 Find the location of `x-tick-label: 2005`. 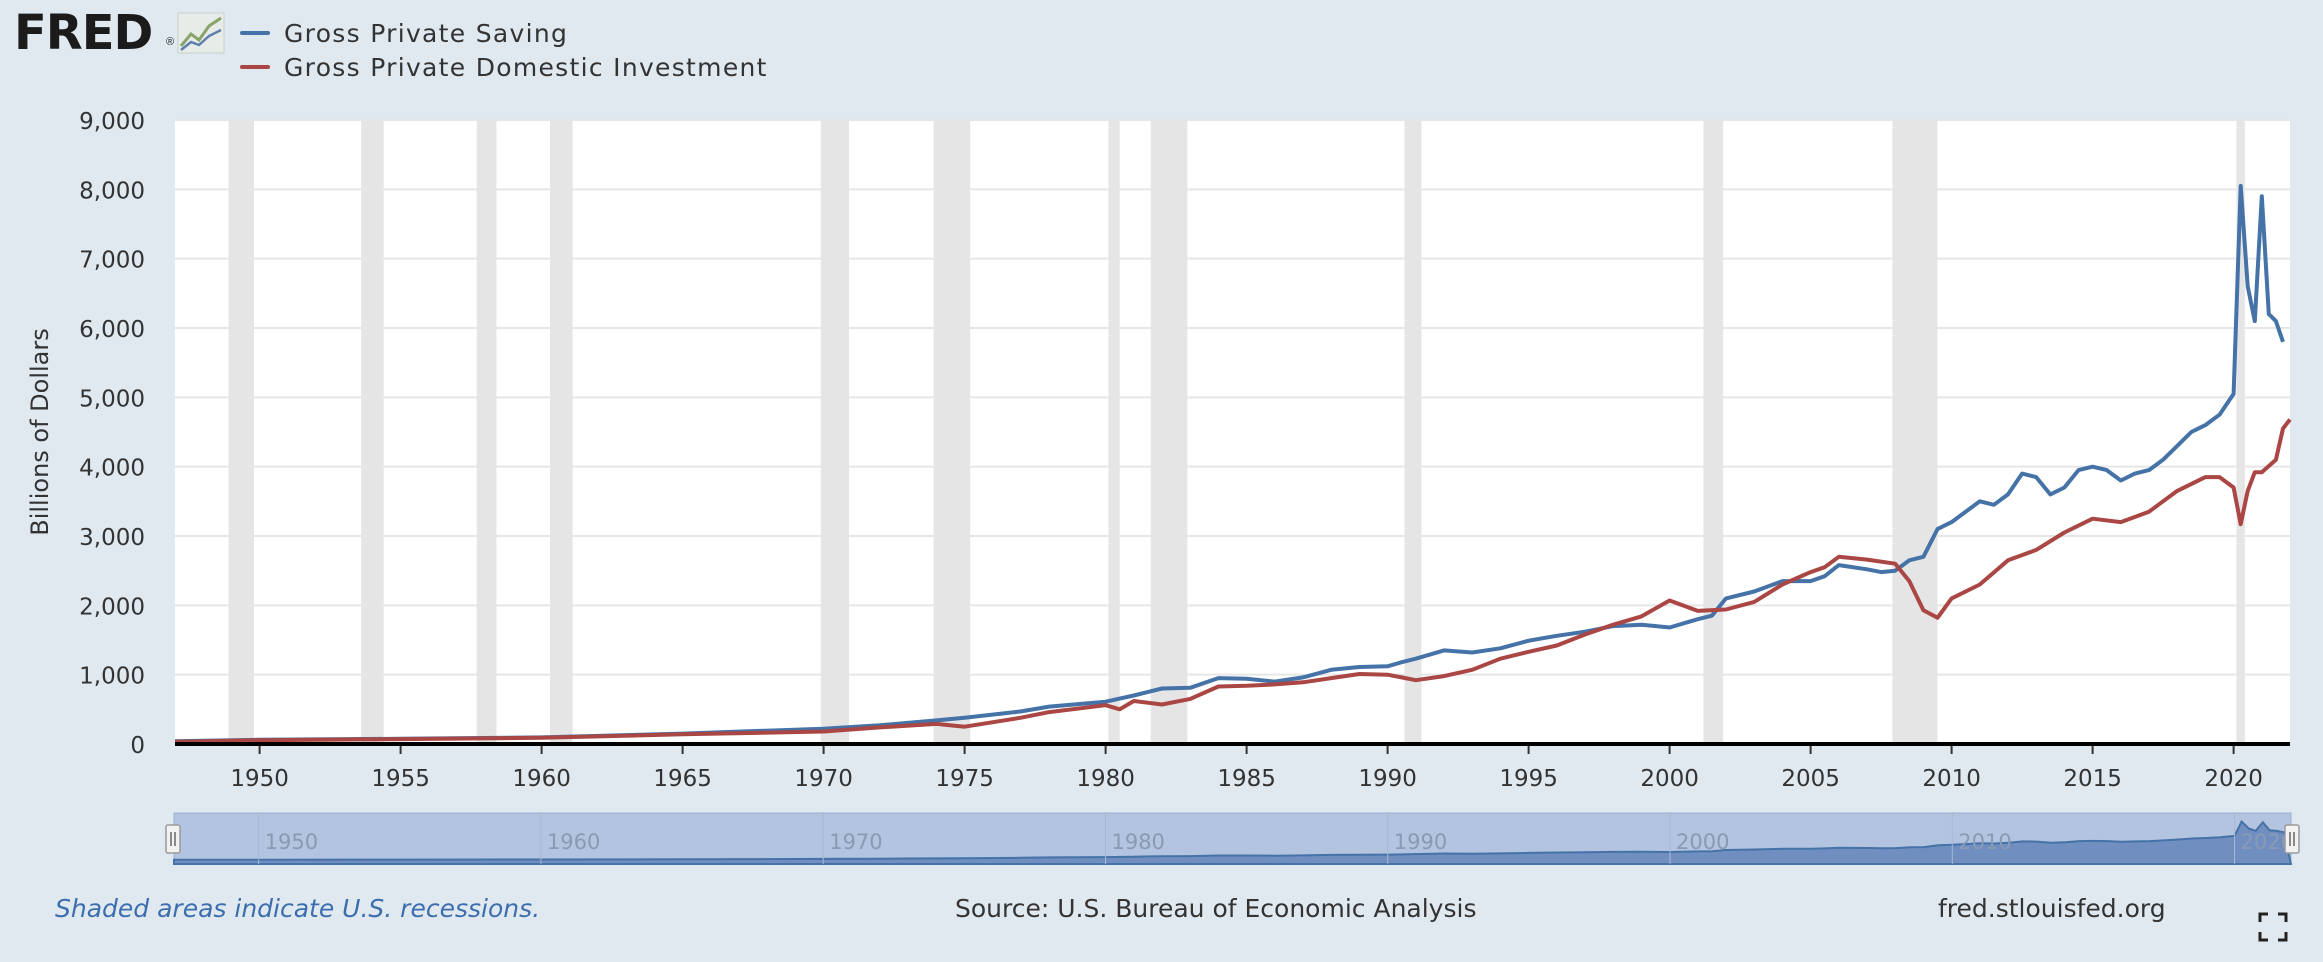

x-tick-label: 2005 is located at coordinates (1810, 779).